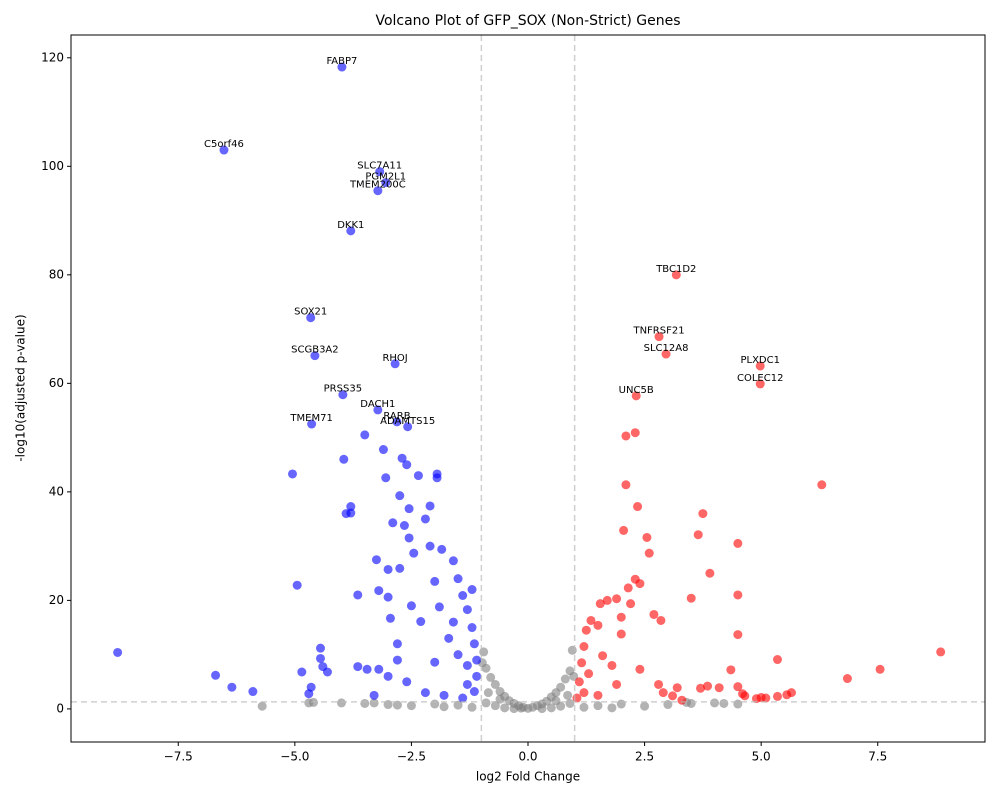 This screenshot has width=1000, height=800. What do you see at coordinates (341, 61) in the screenshot?
I see `gene-label: FABP7` at bounding box center [341, 61].